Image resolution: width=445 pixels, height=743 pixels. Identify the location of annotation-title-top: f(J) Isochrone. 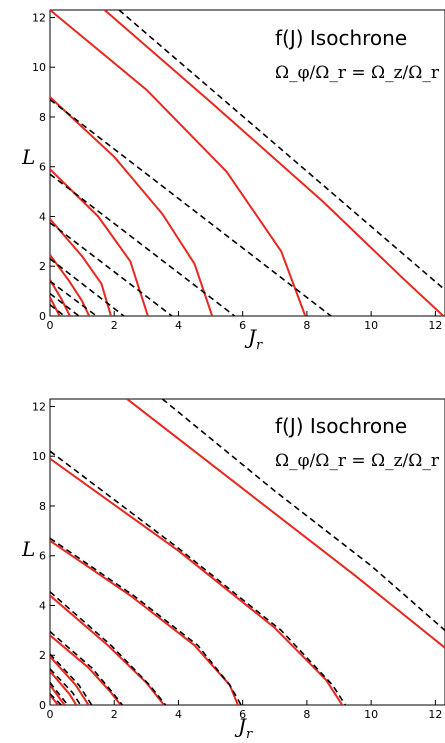
(341, 38).